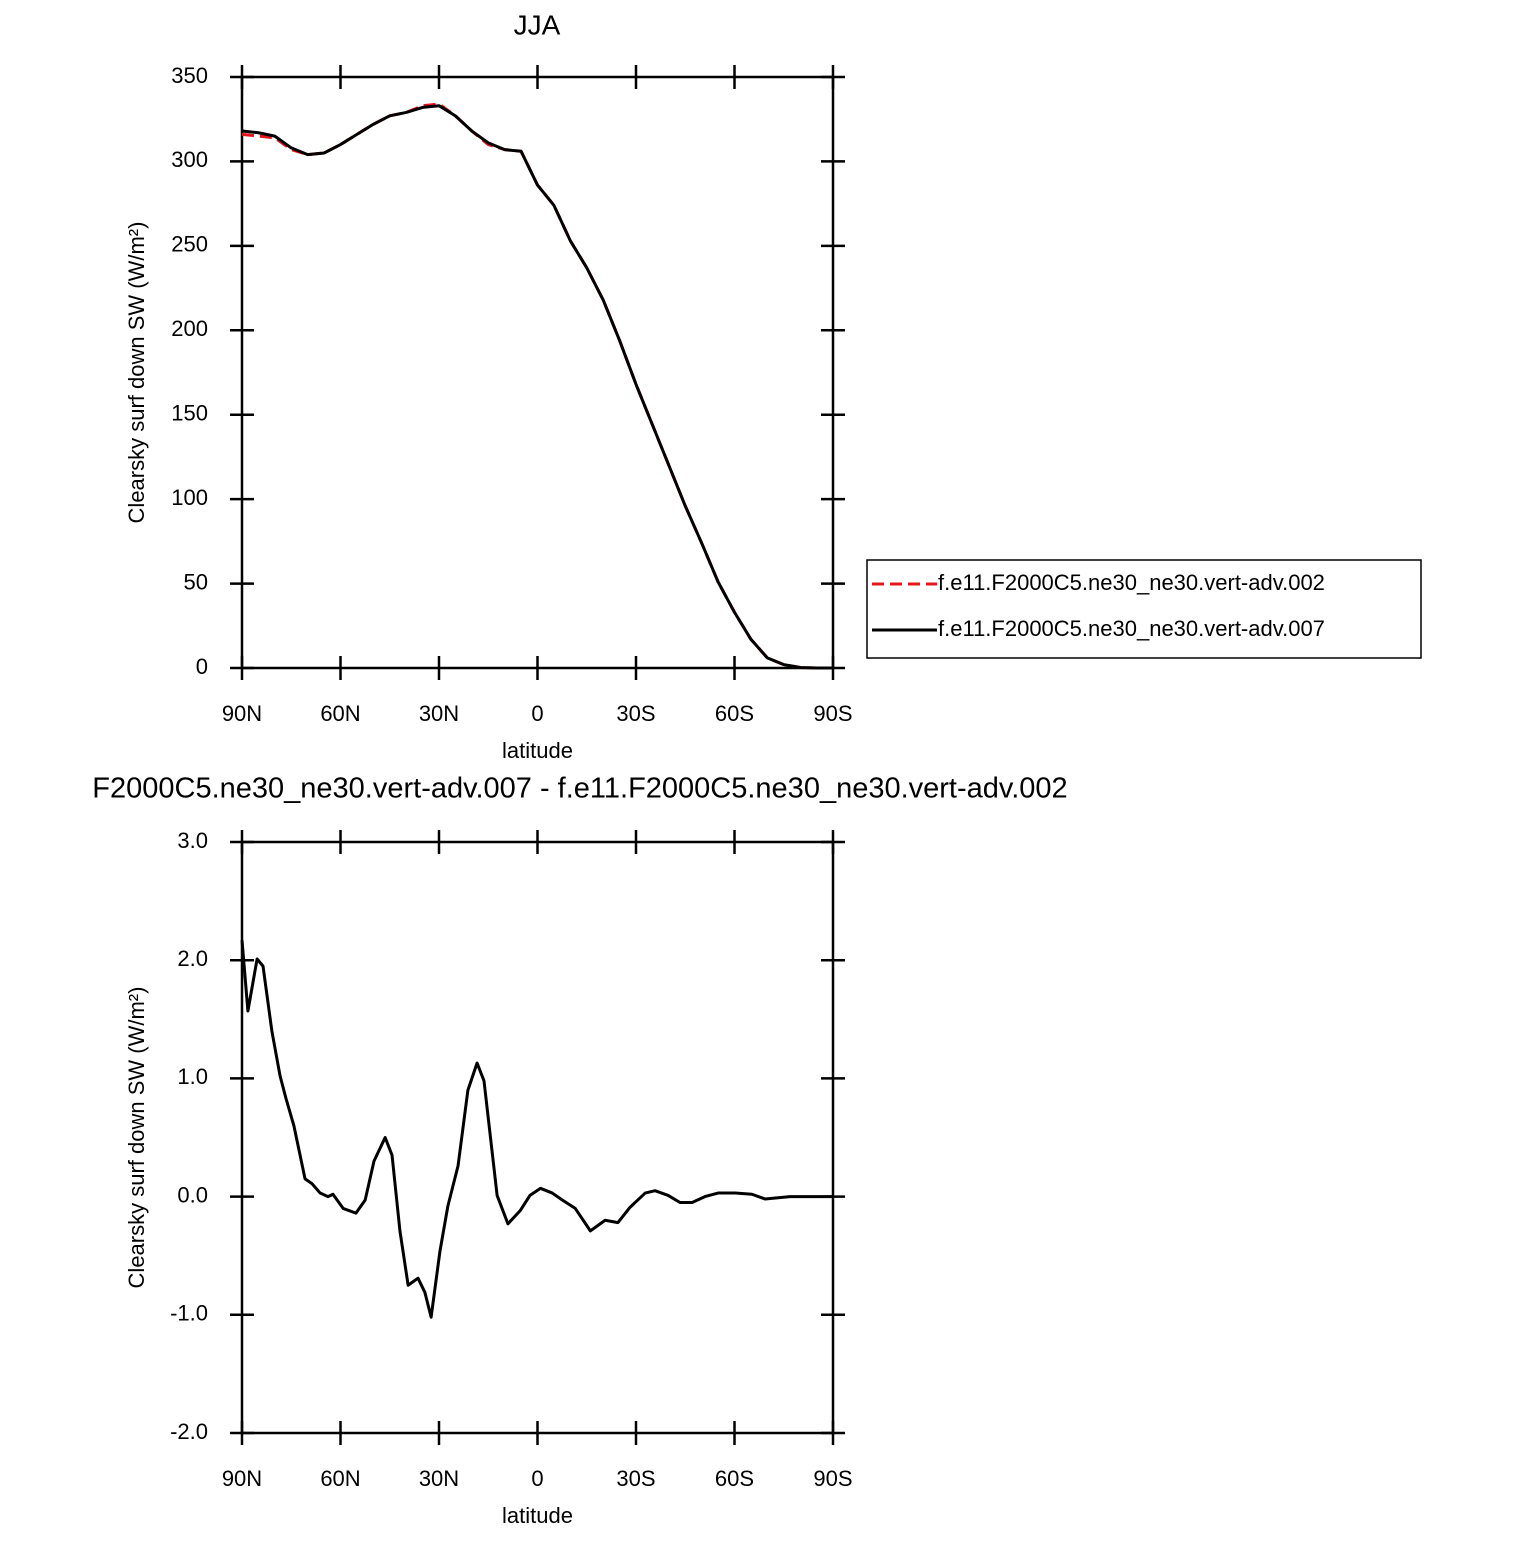  Describe the element at coordinates (189, 413) in the screenshot. I see `y-tick-label: 150` at that location.